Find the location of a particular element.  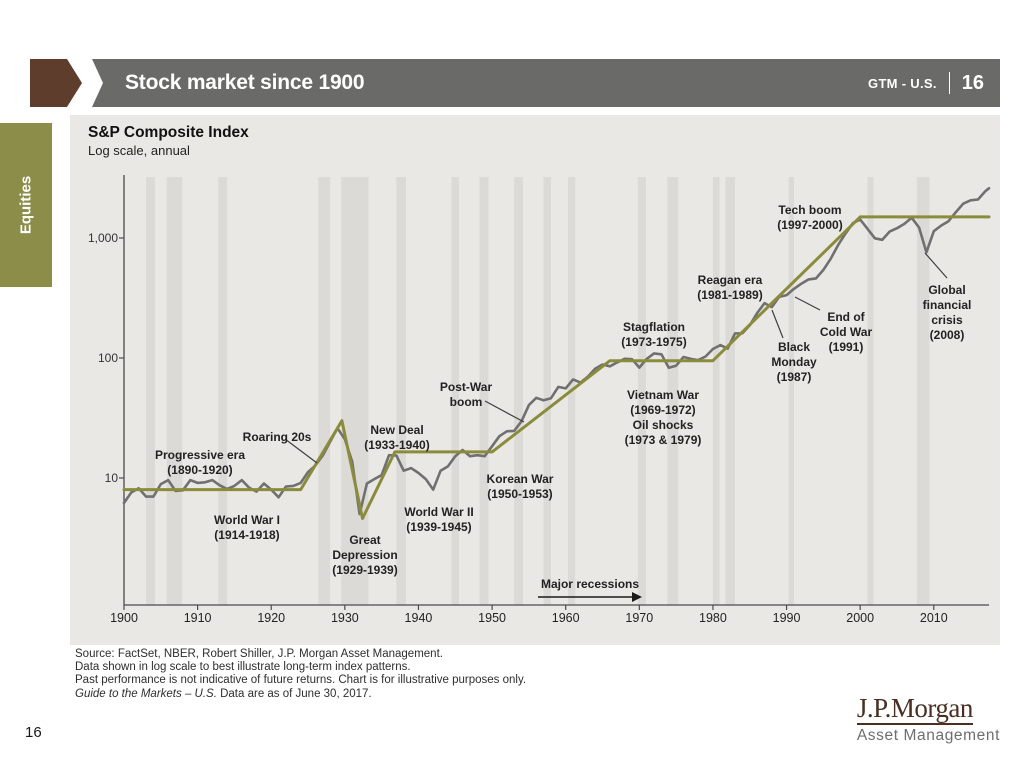

jpmorgan-logo-name: J.P.Morgan is located at coordinates (914, 709).